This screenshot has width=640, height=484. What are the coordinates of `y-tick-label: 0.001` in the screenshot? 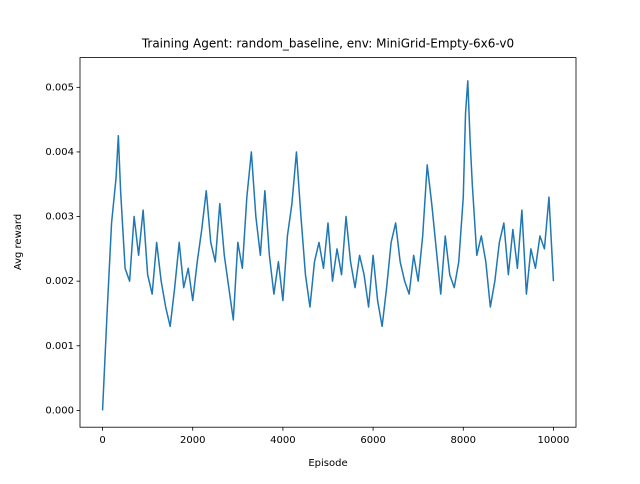 It's located at (59, 346).